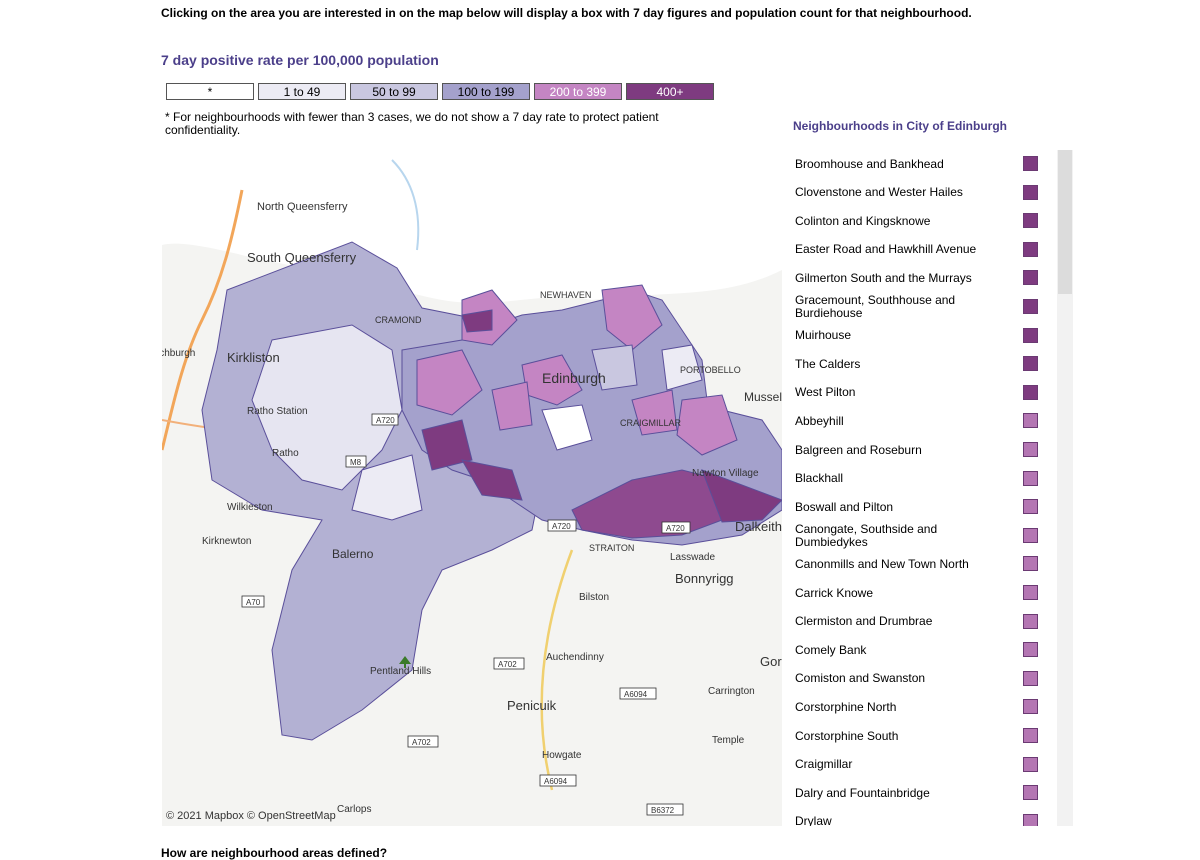 Image resolution: width=1200 pixels, height=860 pixels. What do you see at coordinates (594, 597) in the screenshot?
I see `map-label: Bilston` at bounding box center [594, 597].